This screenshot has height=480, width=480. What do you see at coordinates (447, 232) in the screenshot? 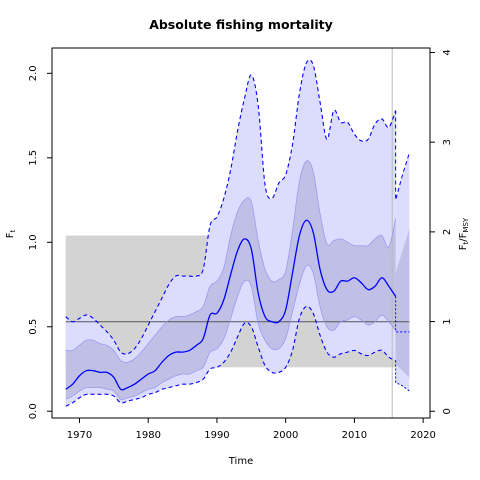
I see `y-right-tick-label: 2` at bounding box center [447, 232].